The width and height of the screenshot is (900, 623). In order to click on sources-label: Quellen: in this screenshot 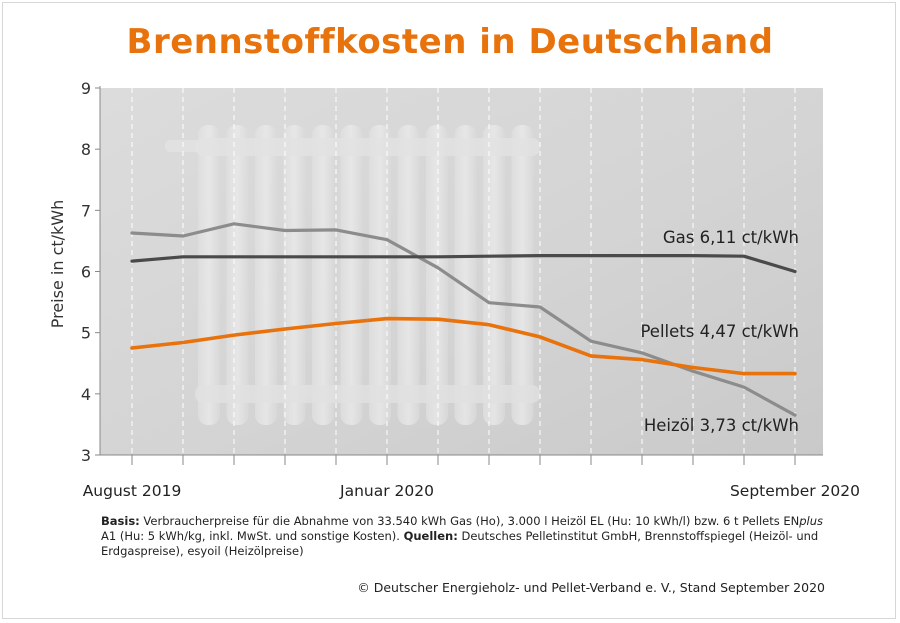, I will do `click(430, 536)`.